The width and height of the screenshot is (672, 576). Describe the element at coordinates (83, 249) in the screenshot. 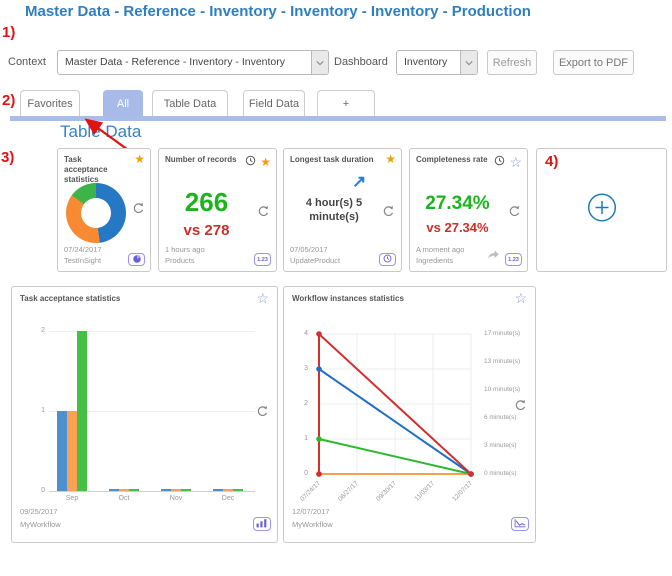

I see `card-date: 07/24/2017` at that location.